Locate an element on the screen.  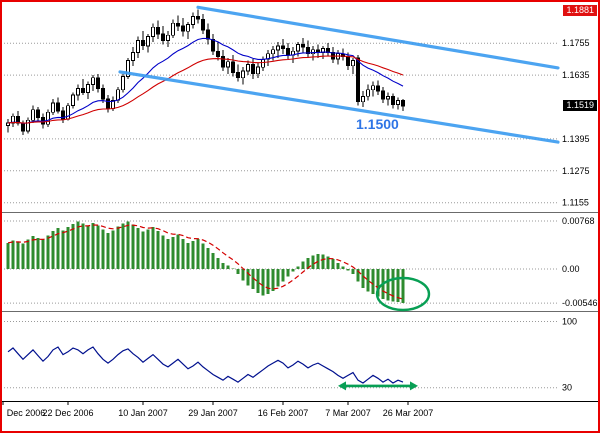
macd-tick-label: 0.00 is located at coordinates (571, 269).